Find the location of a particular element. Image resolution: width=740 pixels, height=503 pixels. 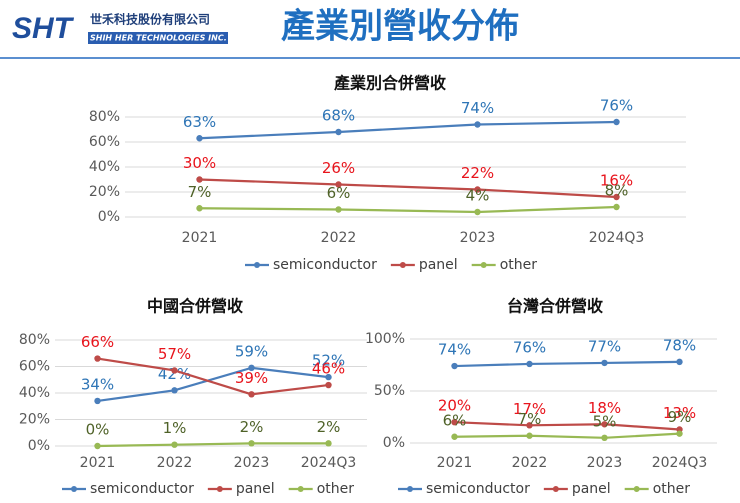

value-label: 52% is located at coordinates (328, 361).